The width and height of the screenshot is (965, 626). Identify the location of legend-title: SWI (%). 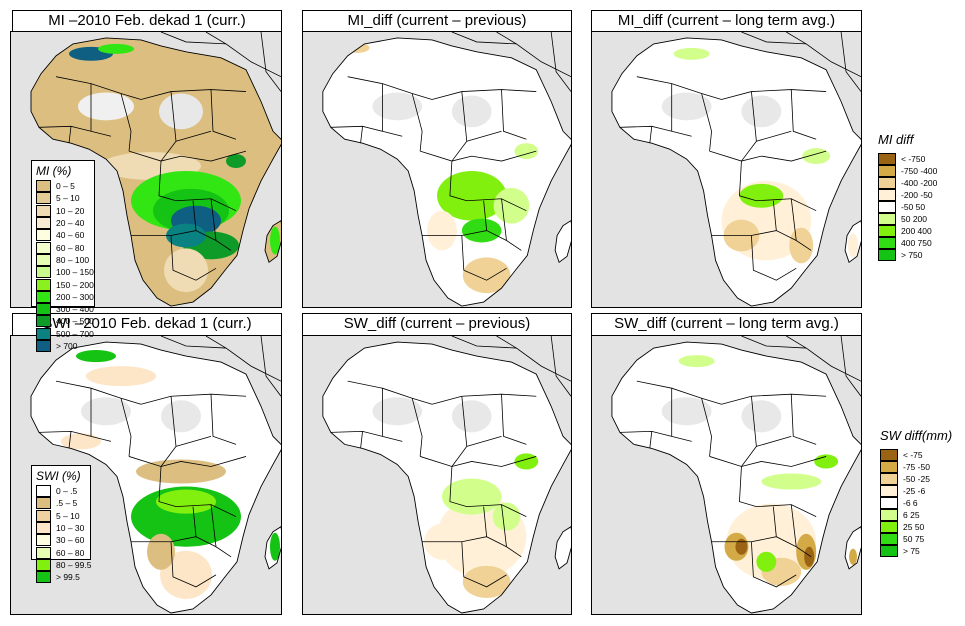
(58, 476).